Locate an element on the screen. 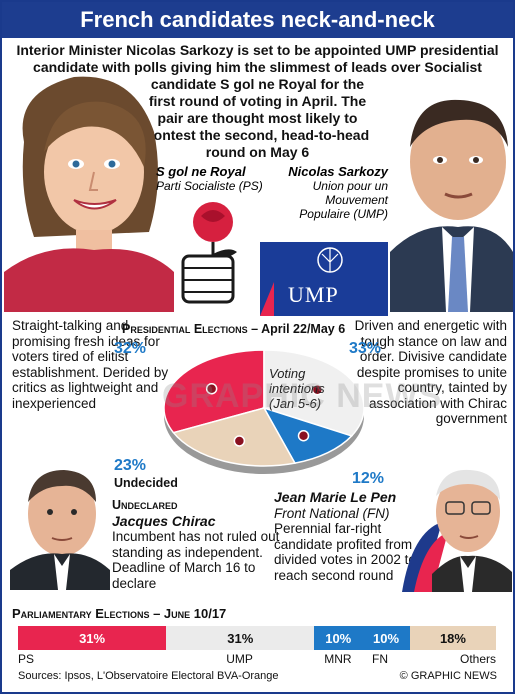  royal-name: S gol ne Royal is located at coordinates (201, 171).